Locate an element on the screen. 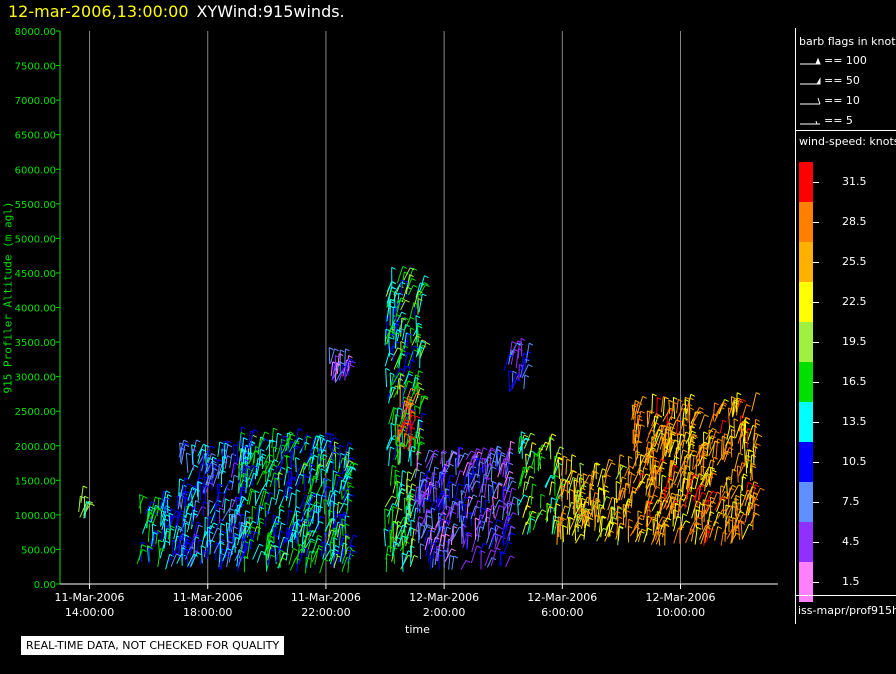 The image size is (896, 674). scale-tick-22.5 is located at coordinates (816, 302).